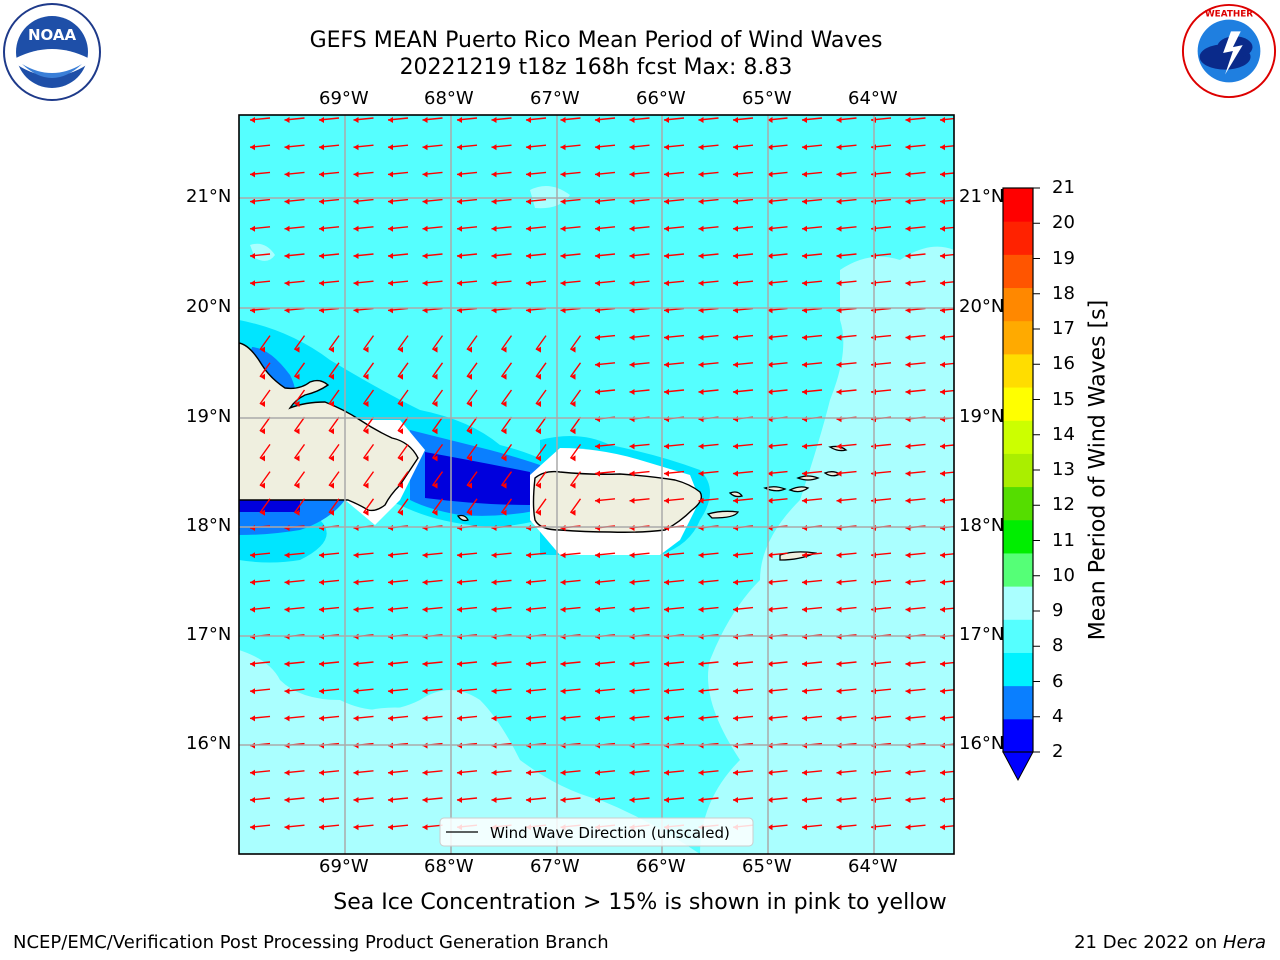 The height and width of the screenshot is (960, 1280). Describe the element at coordinates (1021, 484) in the screenshot. I see `colorbar` at that location.